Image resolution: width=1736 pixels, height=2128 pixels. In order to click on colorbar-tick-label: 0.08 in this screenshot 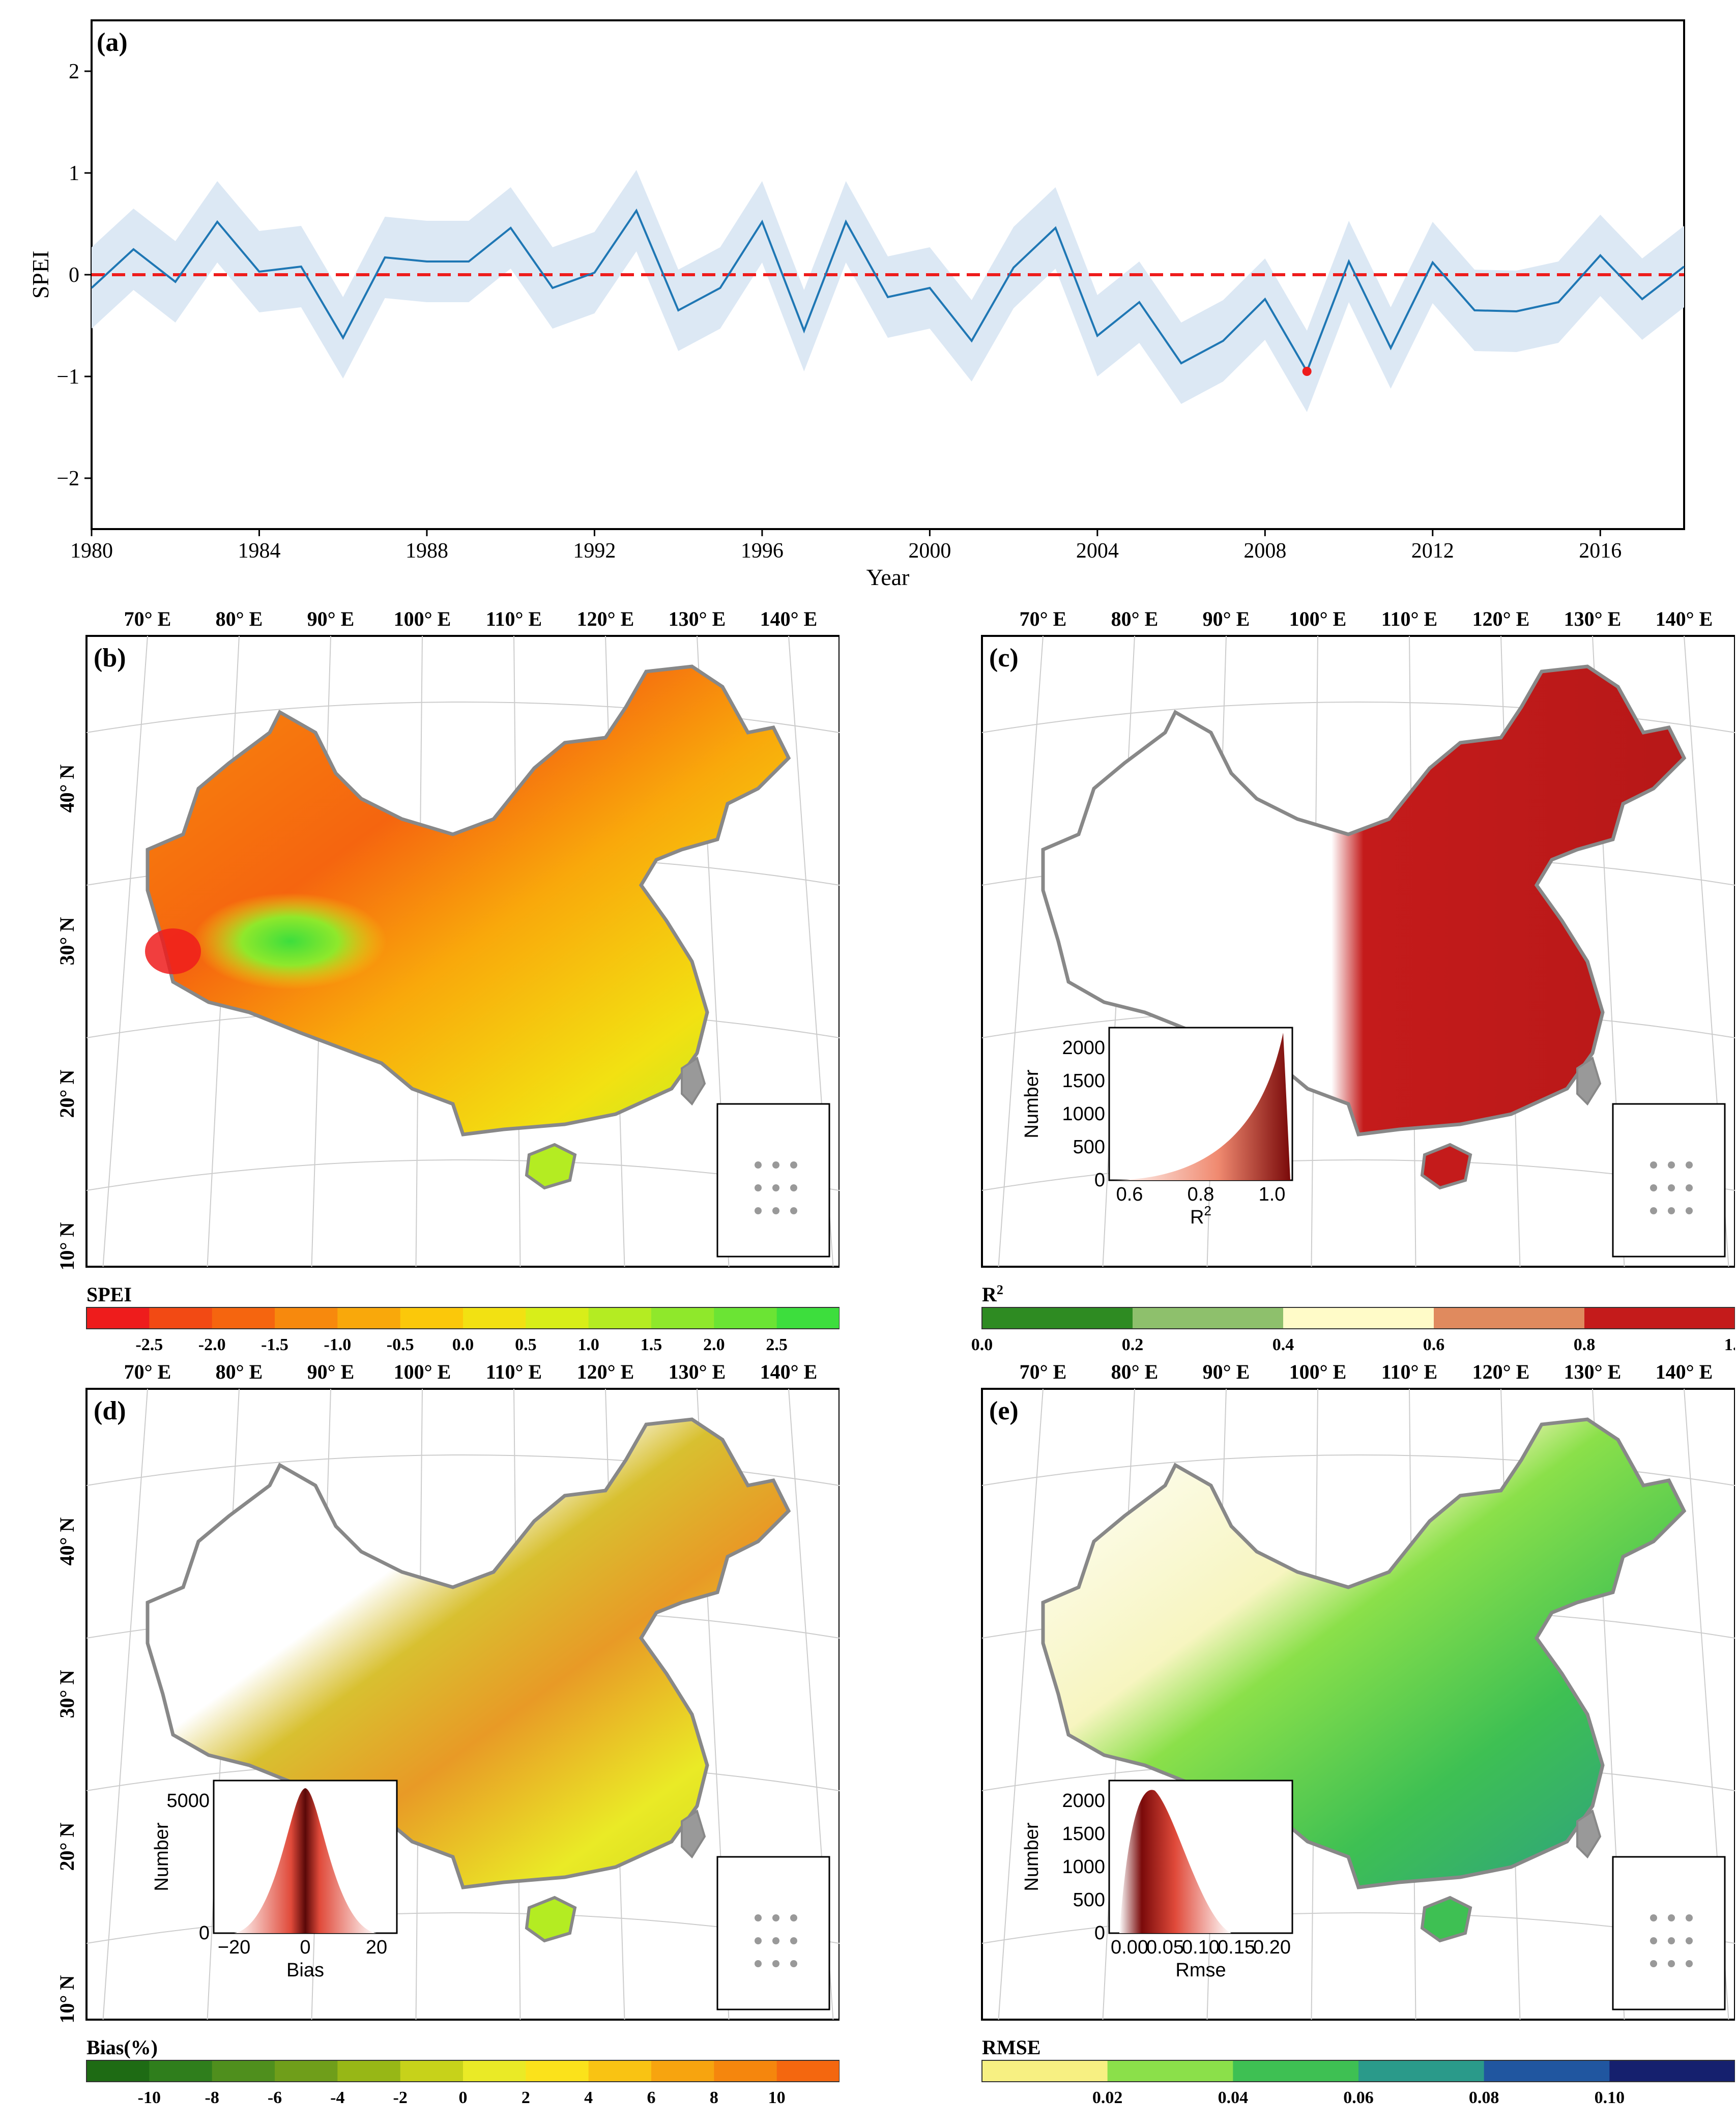, I will do `click(1484, 2097)`.